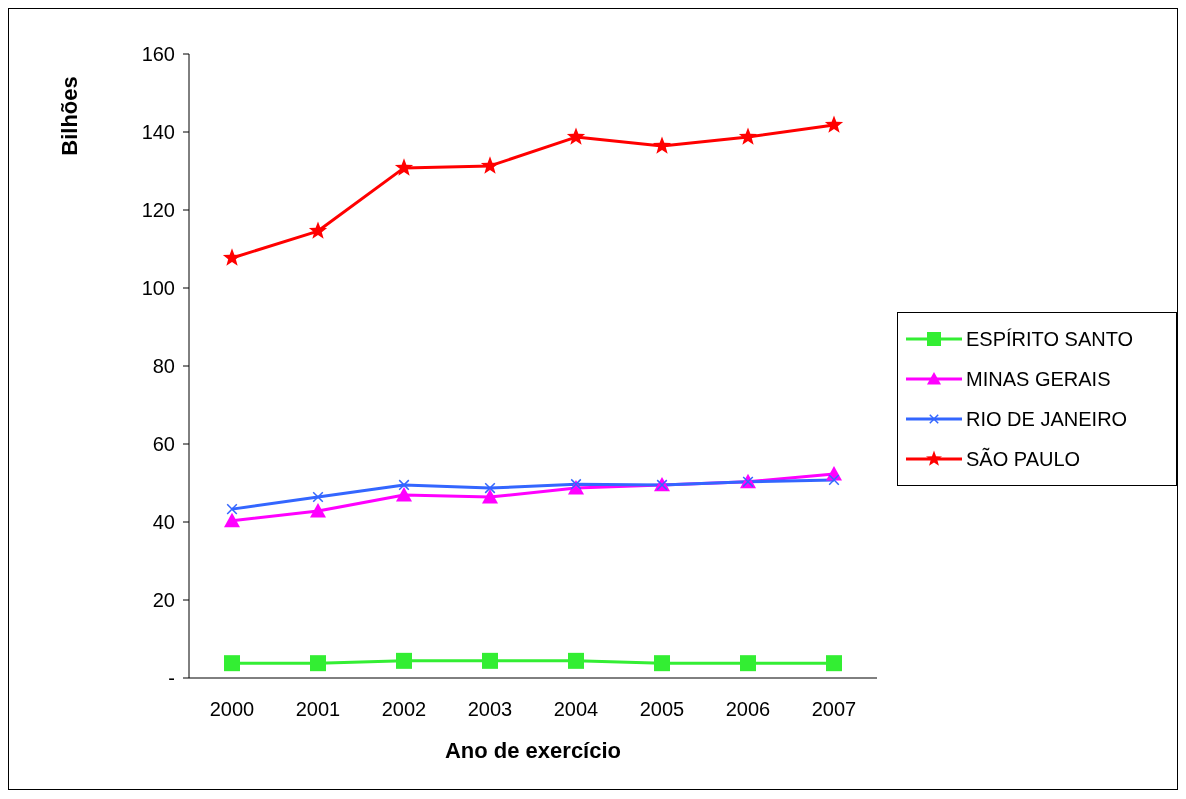  I want to click on y-tick-label: 80, so click(163, 366).